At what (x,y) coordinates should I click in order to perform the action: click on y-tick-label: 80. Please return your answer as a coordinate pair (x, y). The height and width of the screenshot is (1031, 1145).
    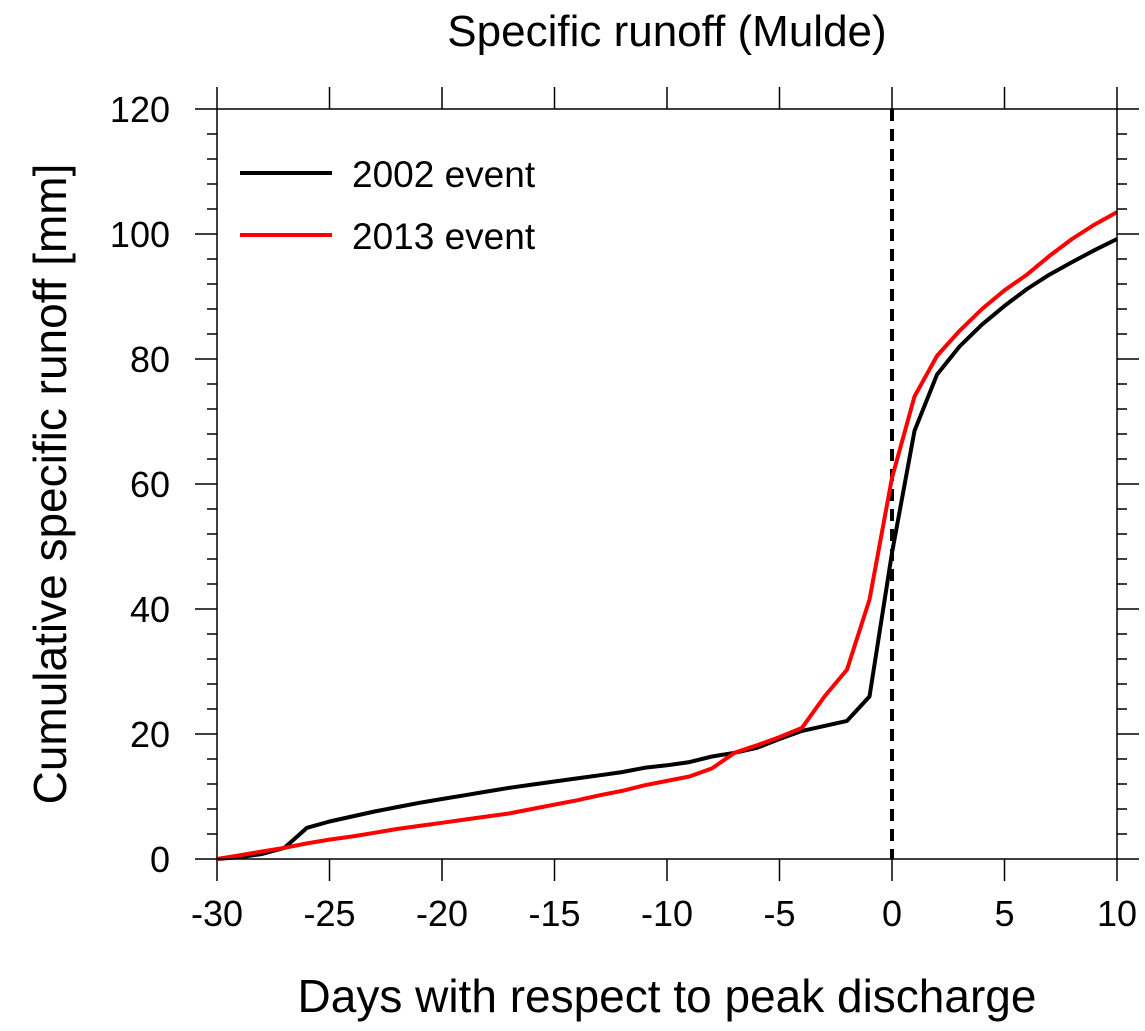
    Looking at the image, I should click on (150, 359).